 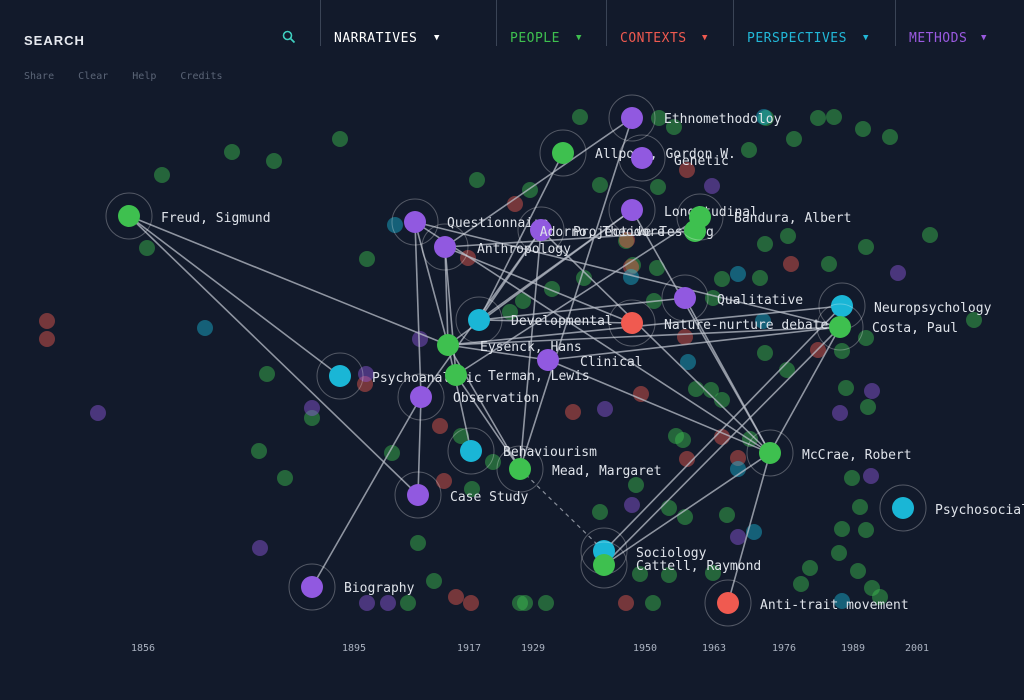 I want to click on graph-node: Anti-trait movement, so click(x=806, y=603).